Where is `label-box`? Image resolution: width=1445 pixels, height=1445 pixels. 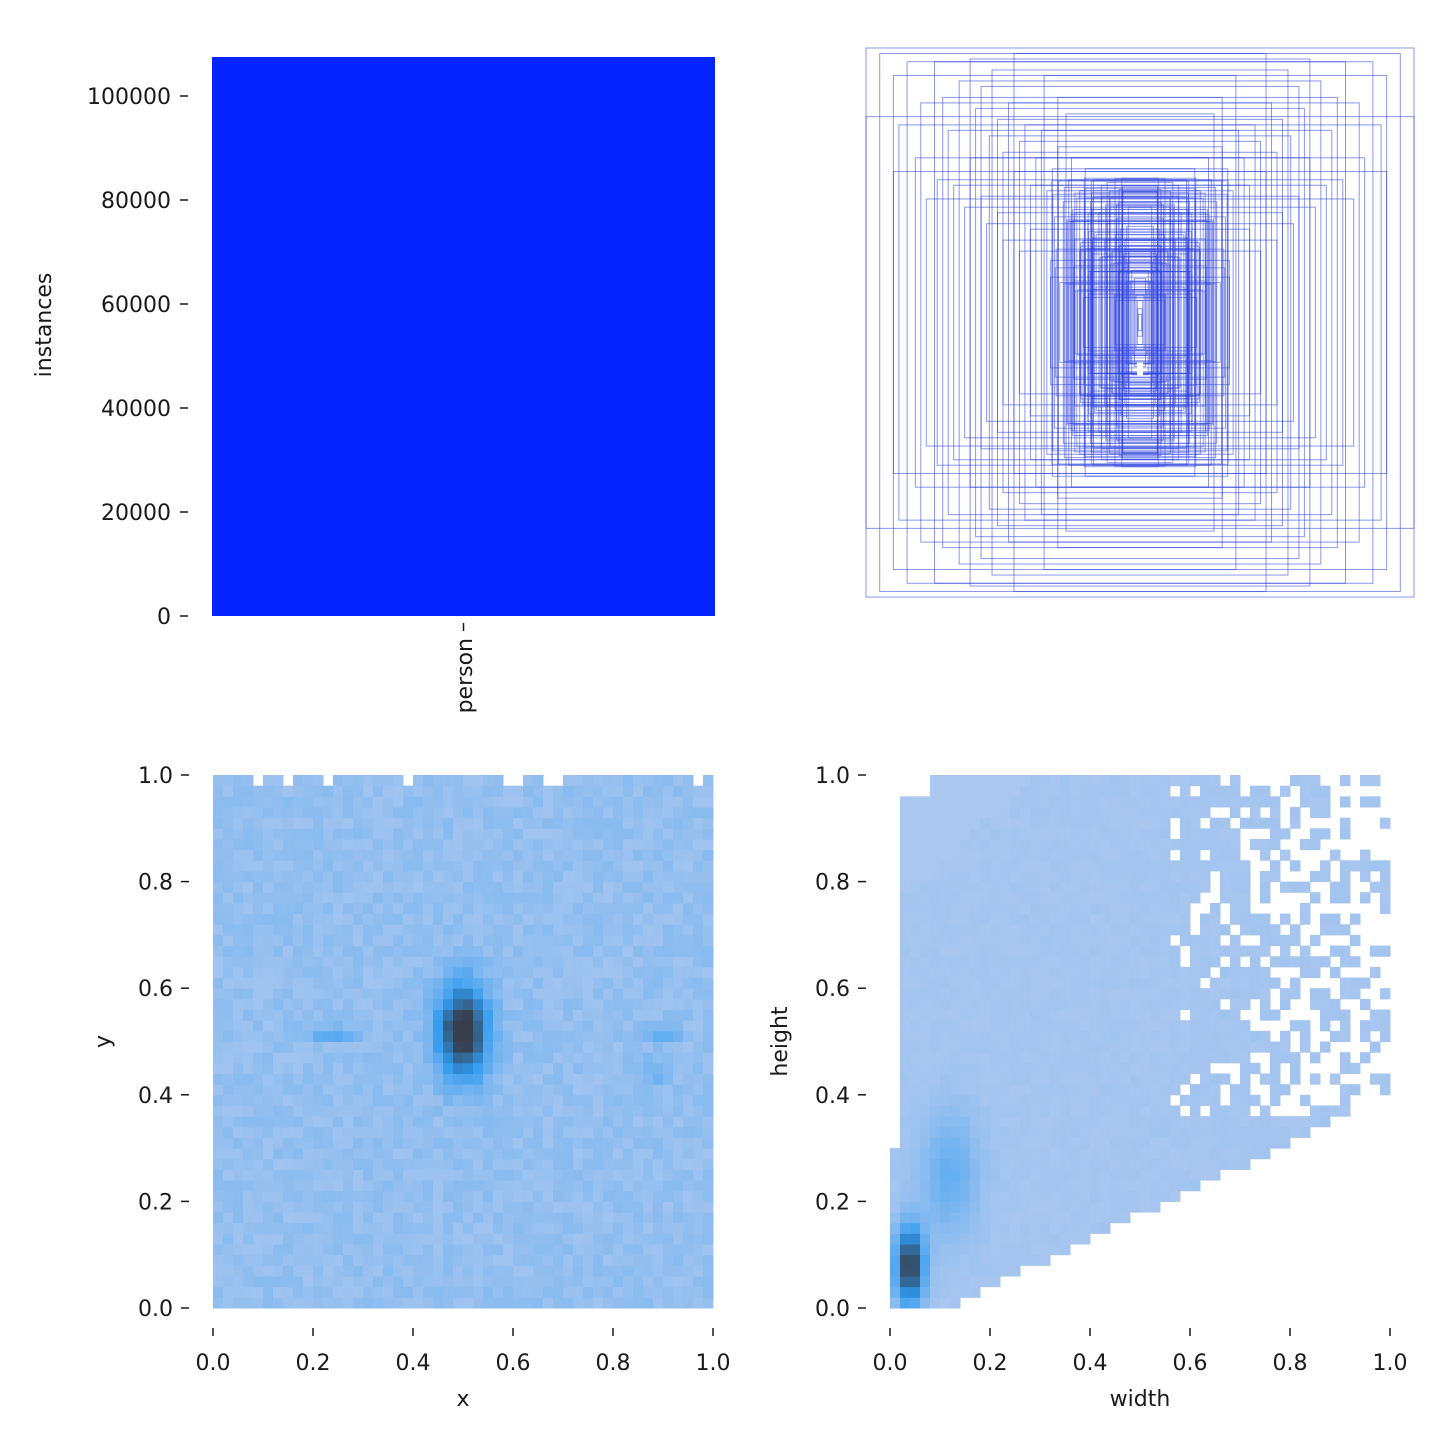
label-box is located at coordinates (1140, 322).